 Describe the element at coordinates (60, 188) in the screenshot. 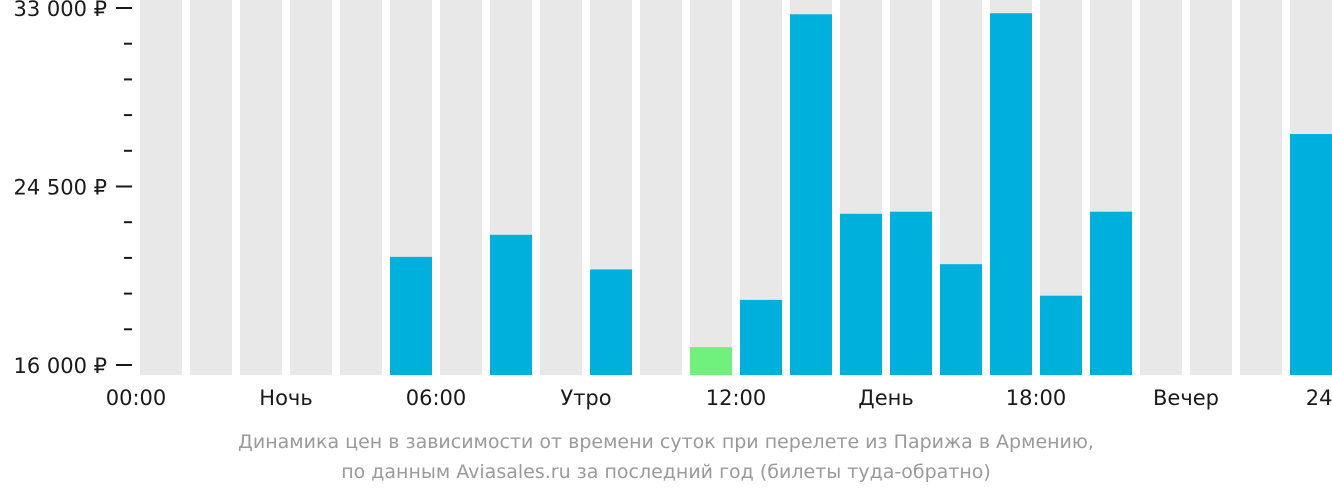

I see `y-tick-label: 24 500 ₽` at that location.